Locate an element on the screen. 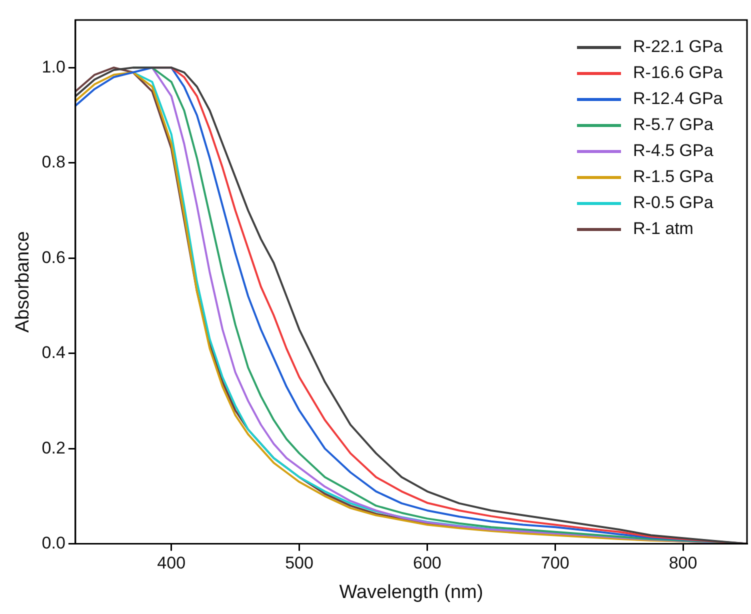  x-axis-title: Wavelength (nm) is located at coordinates (411, 592).